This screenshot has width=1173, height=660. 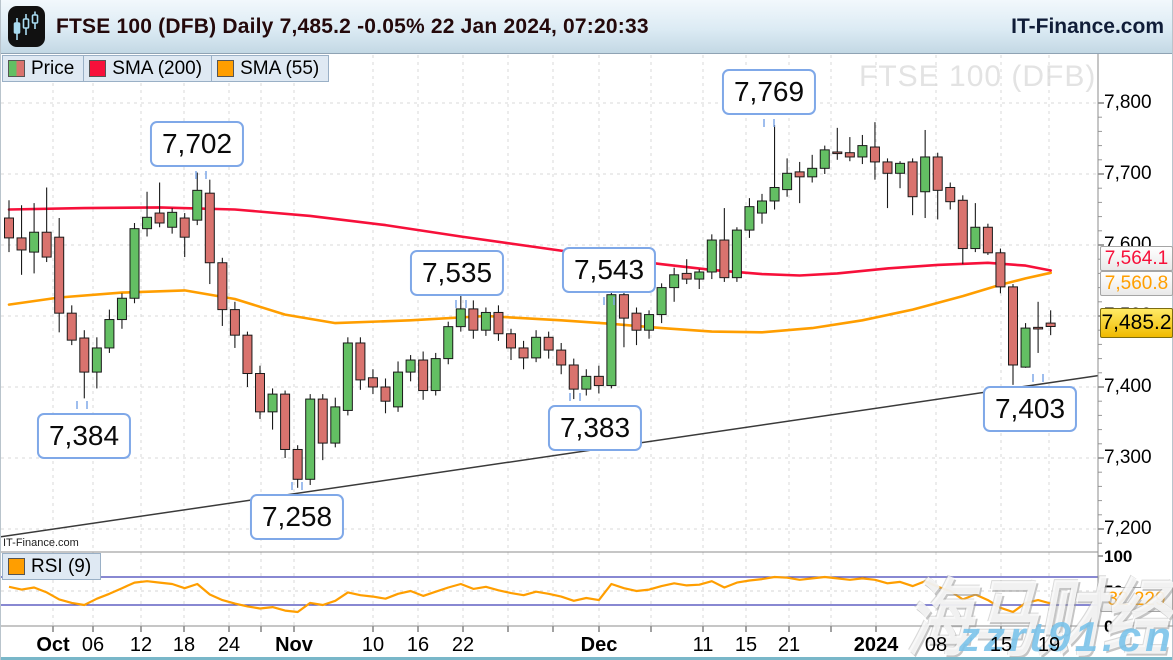 What do you see at coordinates (1136, 283) in the screenshot?
I see `sma55-value-tag: 7,560.8` at bounding box center [1136, 283].